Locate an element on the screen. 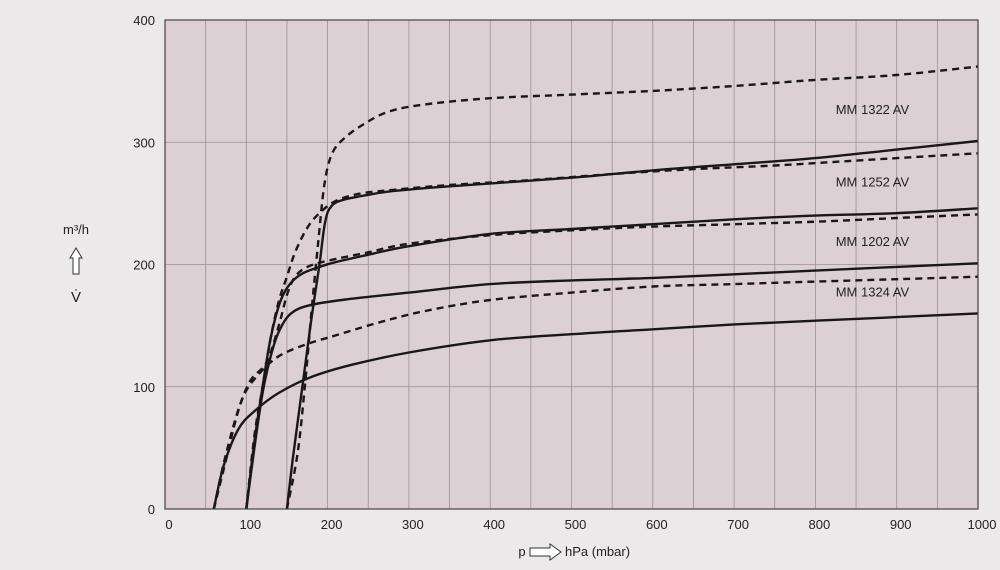 The image size is (1000, 570). y-axis-symbol: V̇ is located at coordinates (76, 297).